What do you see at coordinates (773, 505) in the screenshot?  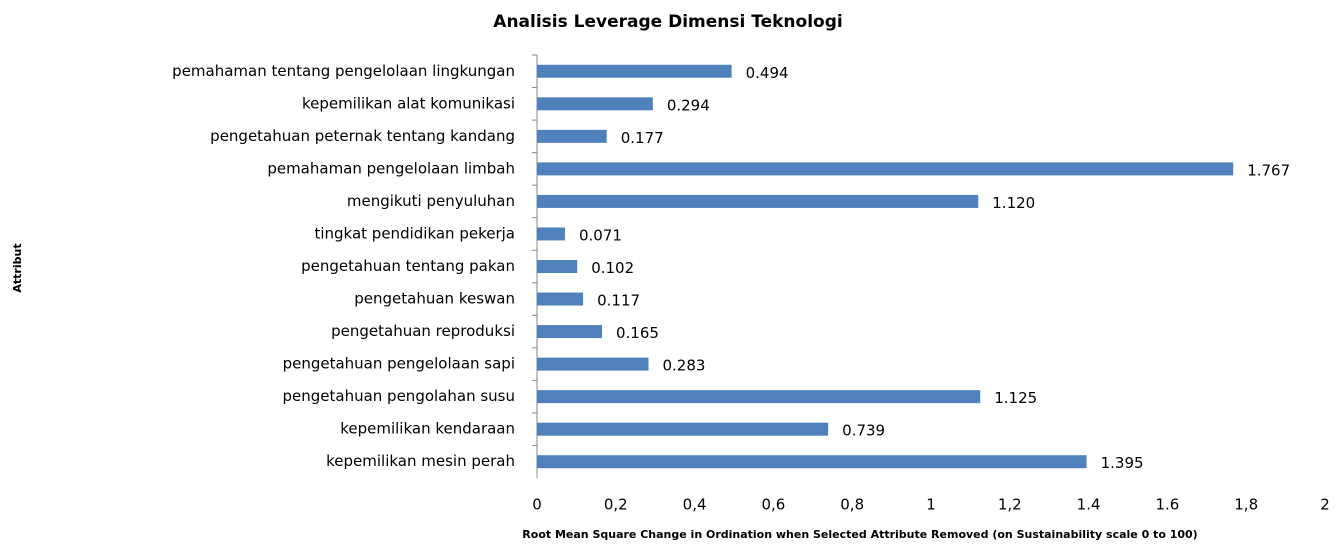 I see `x-tick-label: 0,6` at bounding box center [773, 505].